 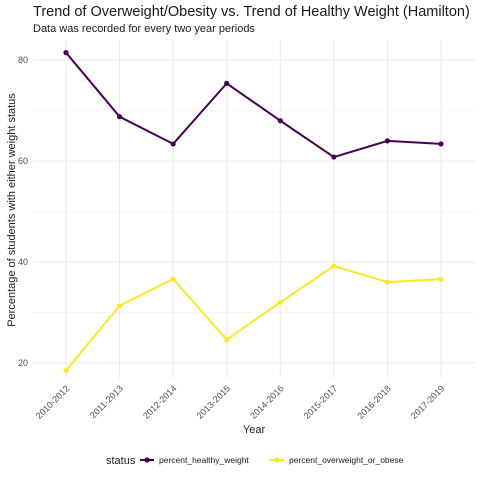 I want to click on x-tick-label: 2011-2013, so click(x=106, y=401).